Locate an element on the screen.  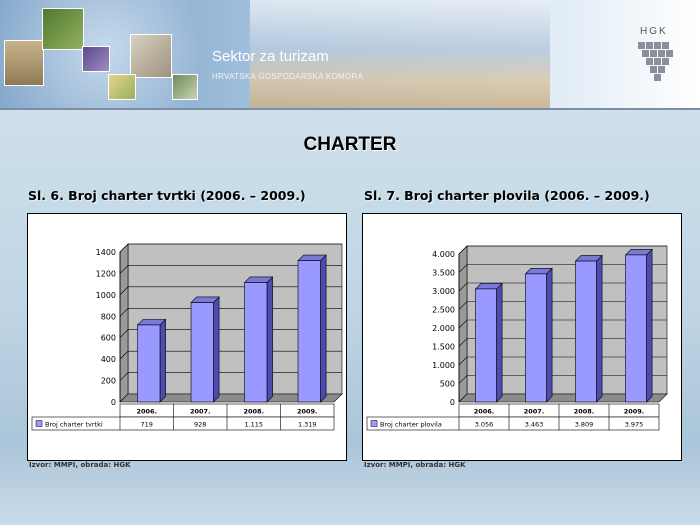
y-tick-label: 3.000 is located at coordinates (443, 291).